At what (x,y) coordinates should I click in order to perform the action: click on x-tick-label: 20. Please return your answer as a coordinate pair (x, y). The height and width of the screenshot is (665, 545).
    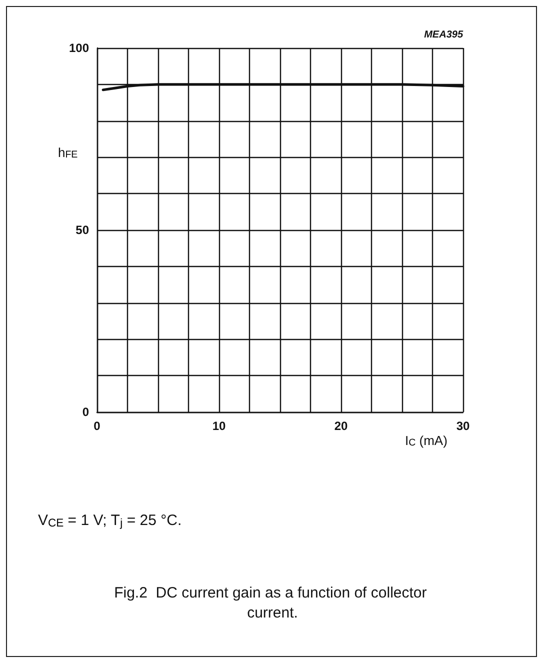
    Looking at the image, I should click on (341, 426).